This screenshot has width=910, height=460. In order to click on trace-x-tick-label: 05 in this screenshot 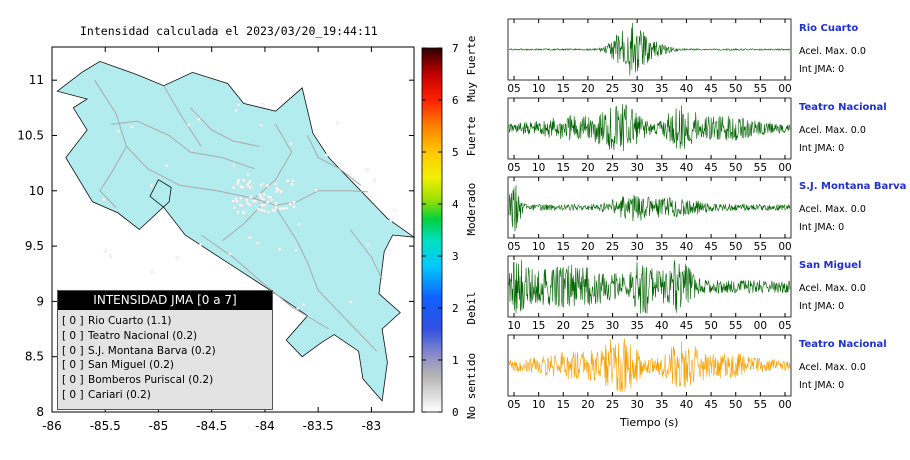, I will do `click(784, 326)`.